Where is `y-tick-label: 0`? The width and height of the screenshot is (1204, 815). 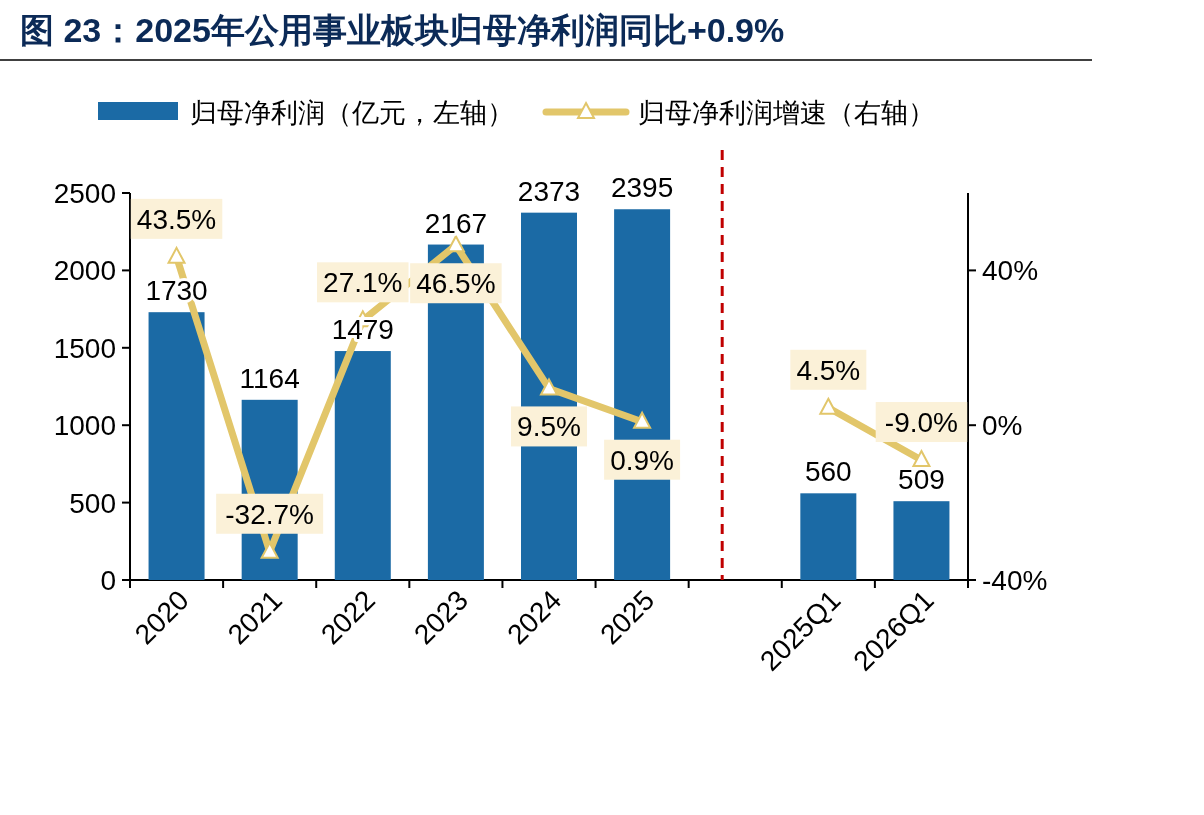 y-tick-label: 0 is located at coordinates (108, 580).